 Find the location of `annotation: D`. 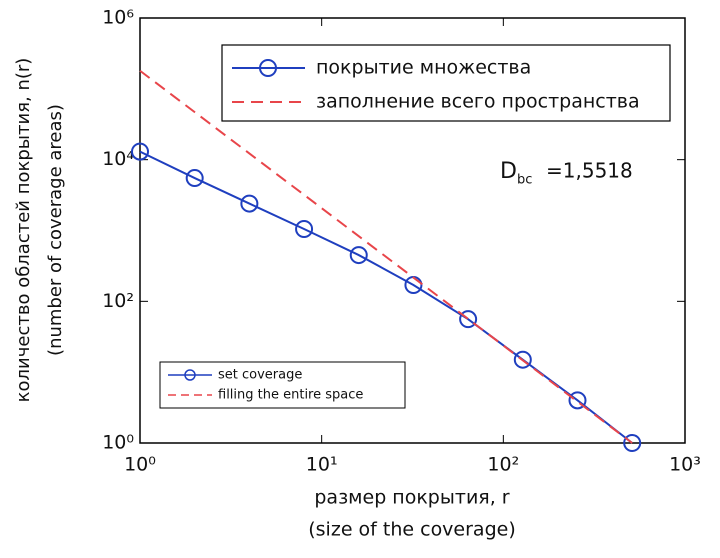

annotation: D is located at coordinates (508, 171).